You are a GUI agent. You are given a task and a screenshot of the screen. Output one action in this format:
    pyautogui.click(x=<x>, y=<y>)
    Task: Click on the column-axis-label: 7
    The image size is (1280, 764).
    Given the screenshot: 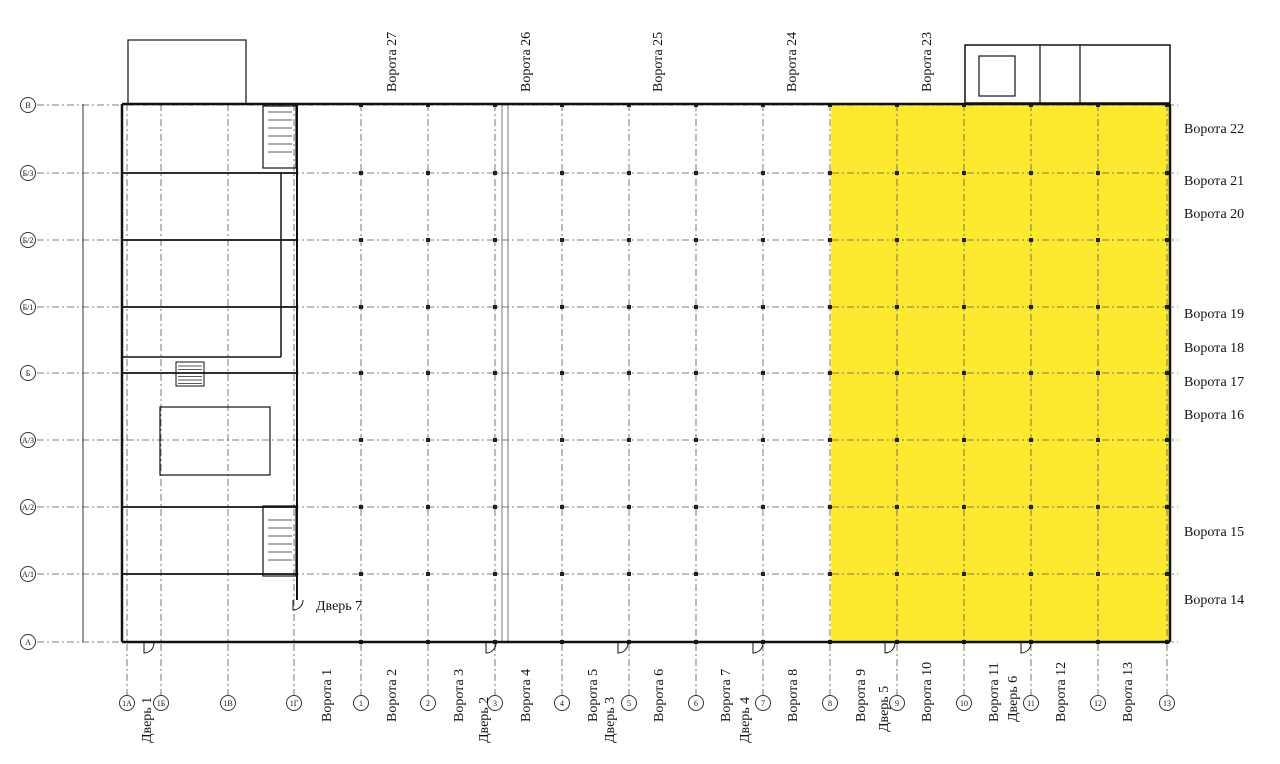 What is the action you would take?
    pyautogui.click(x=763, y=703)
    